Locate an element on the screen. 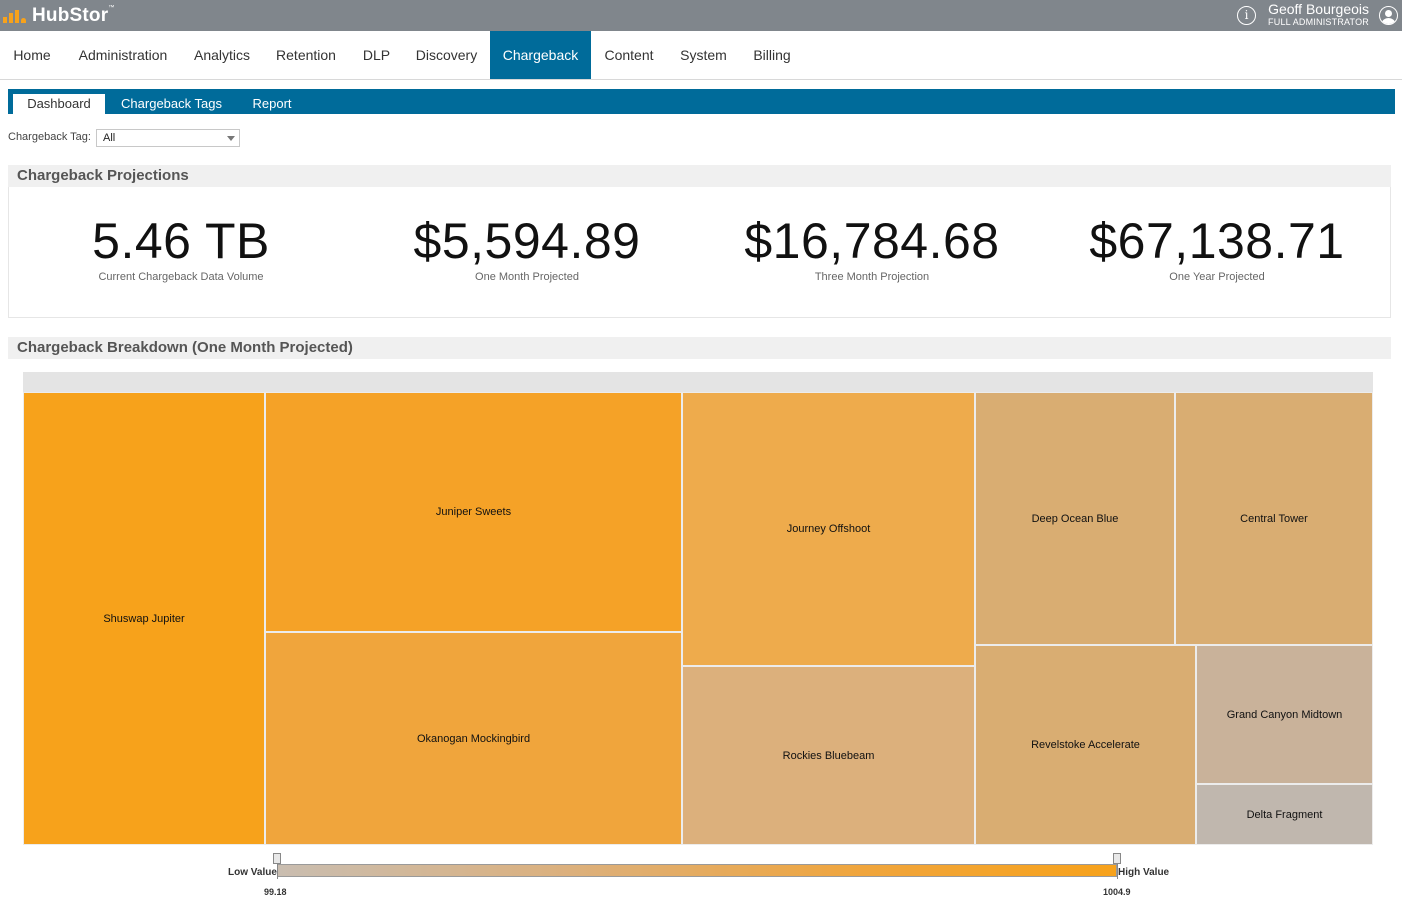 This screenshot has width=1402, height=911. treemap-cell-deep-ocean-blue: Deep Ocean Blue is located at coordinates (1075, 518).